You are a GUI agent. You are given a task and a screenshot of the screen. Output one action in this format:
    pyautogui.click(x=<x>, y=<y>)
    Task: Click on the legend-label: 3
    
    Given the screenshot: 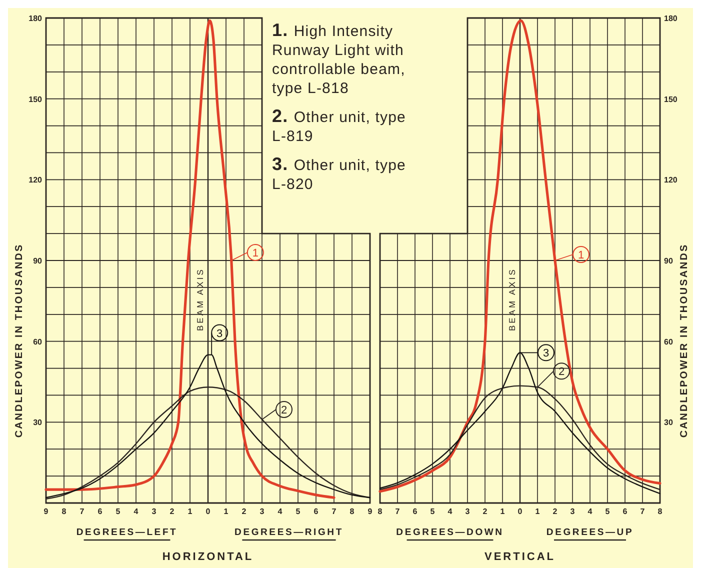 What is the action you would take?
    pyautogui.click(x=546, y=354)
    